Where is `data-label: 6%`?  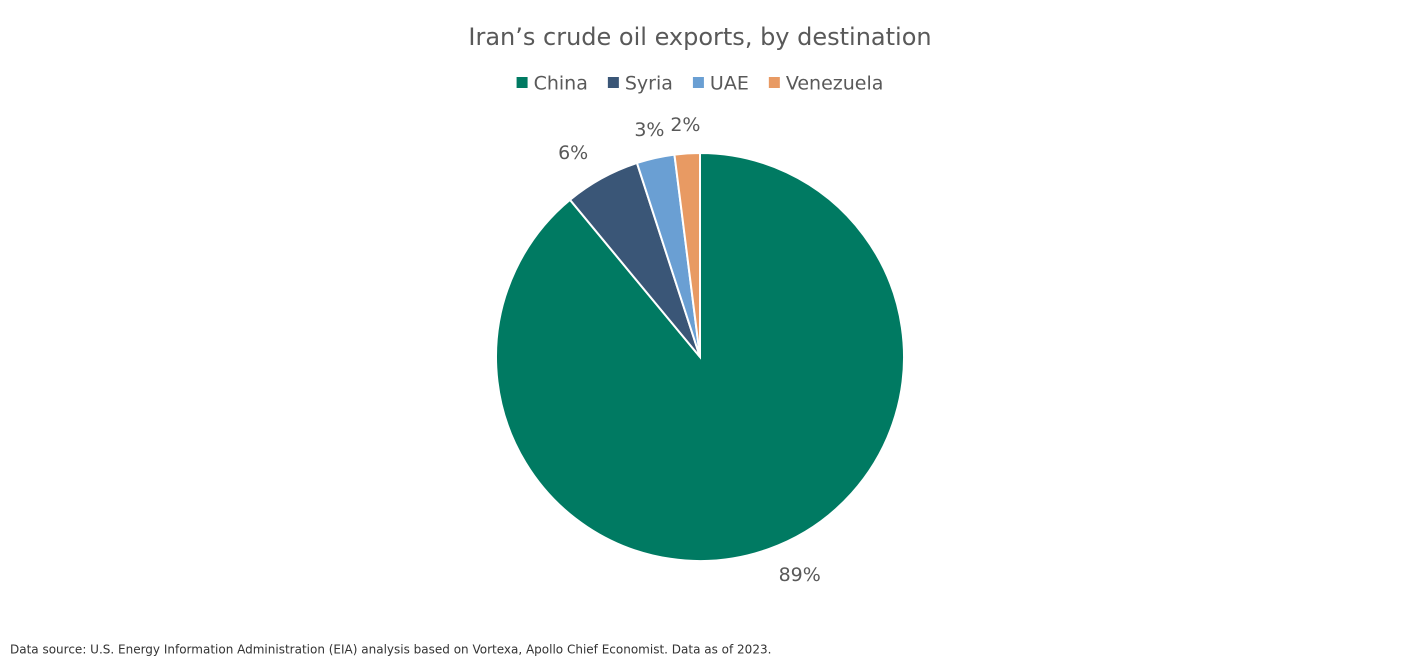
data-label: 6% is located at coordinates (573, 153).